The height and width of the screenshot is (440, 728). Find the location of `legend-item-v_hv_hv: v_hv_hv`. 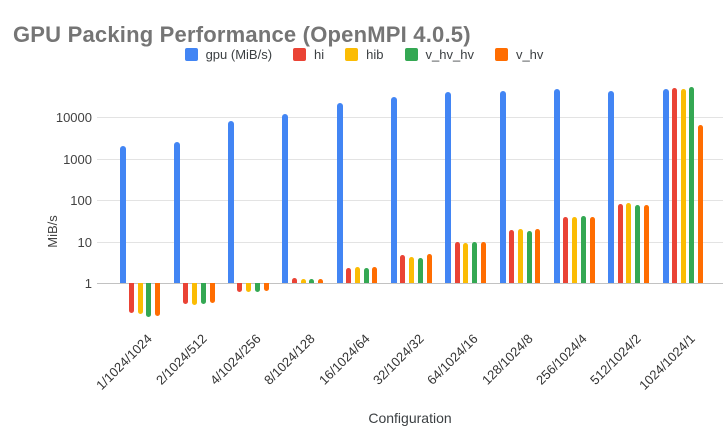

legend-item-v_hv_hv: v_hv_hv is located at coordinates (439, 54).